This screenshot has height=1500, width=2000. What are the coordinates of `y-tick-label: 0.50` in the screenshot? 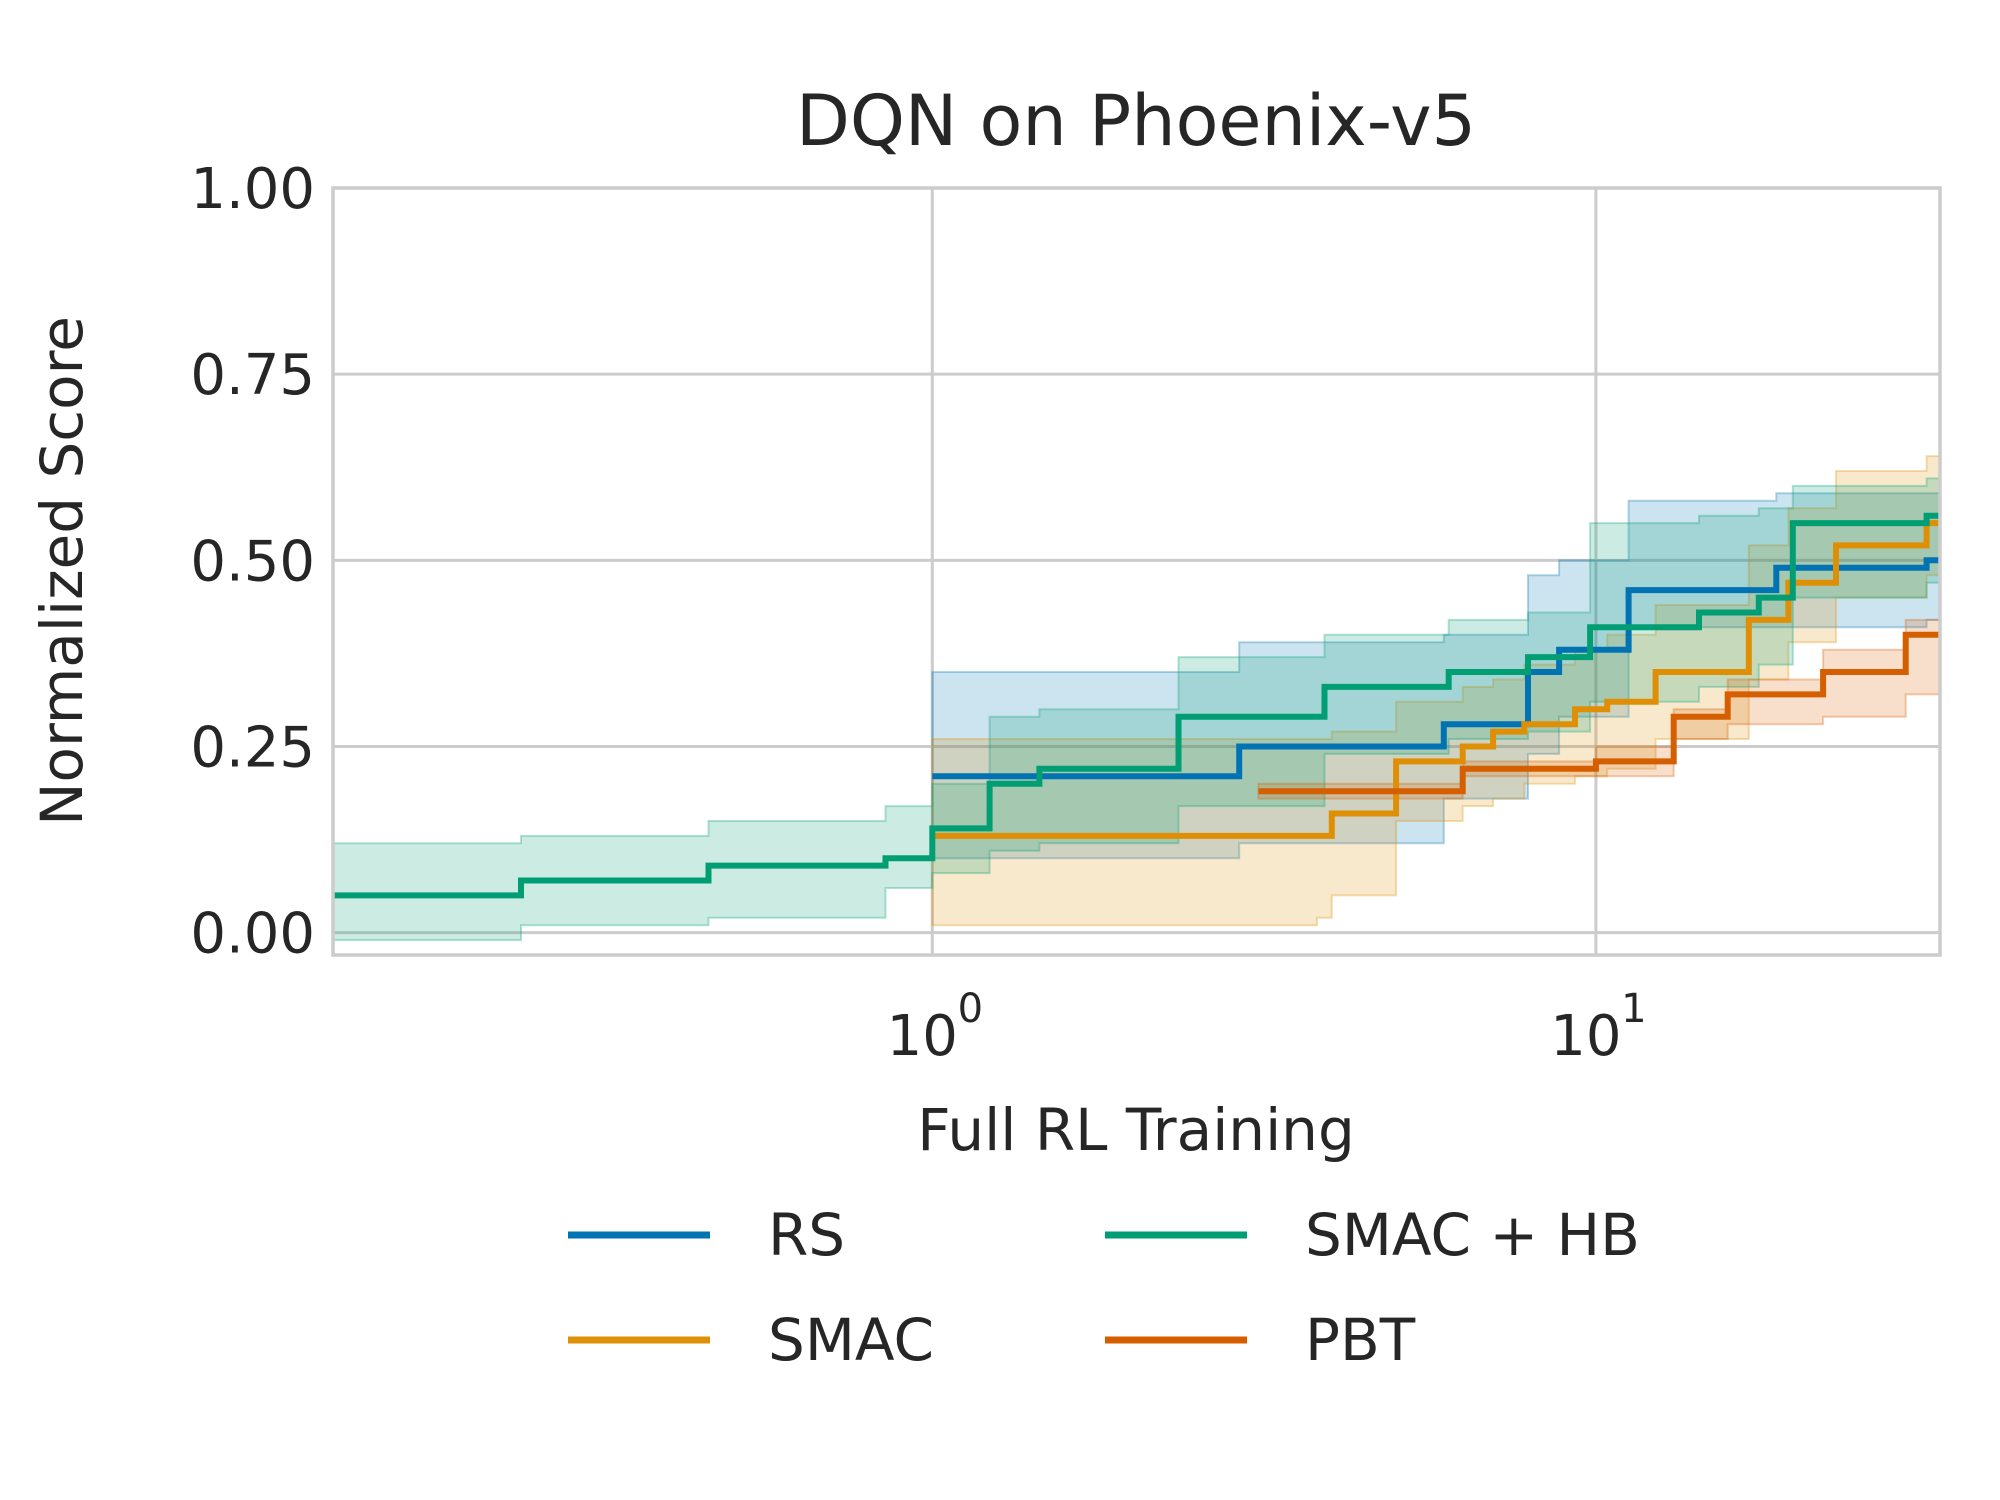 It's located at (252, 561).